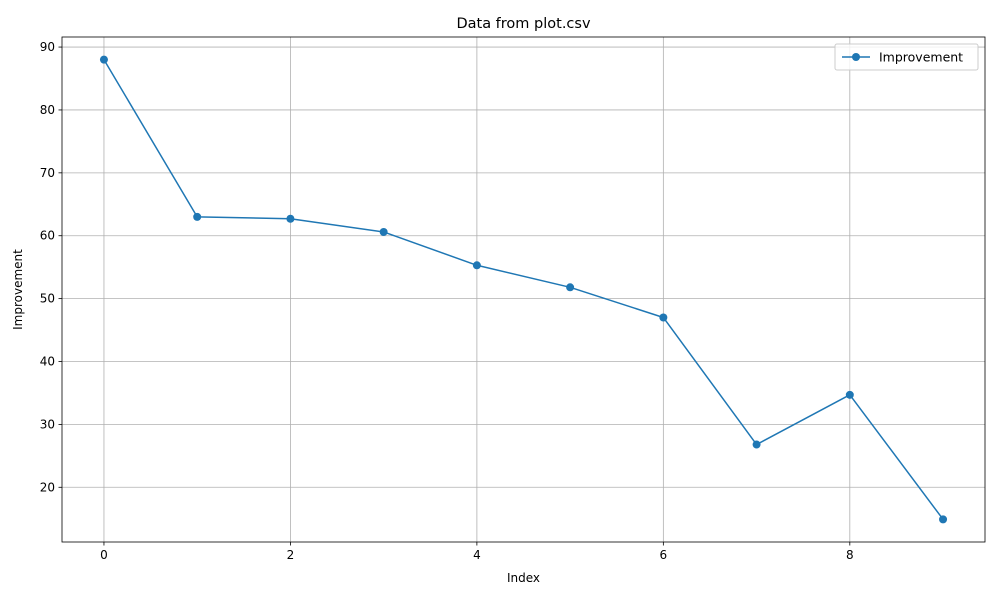 The image size is (1000, 600). I want to click on y-tick-label: 20, so click(47, 487).